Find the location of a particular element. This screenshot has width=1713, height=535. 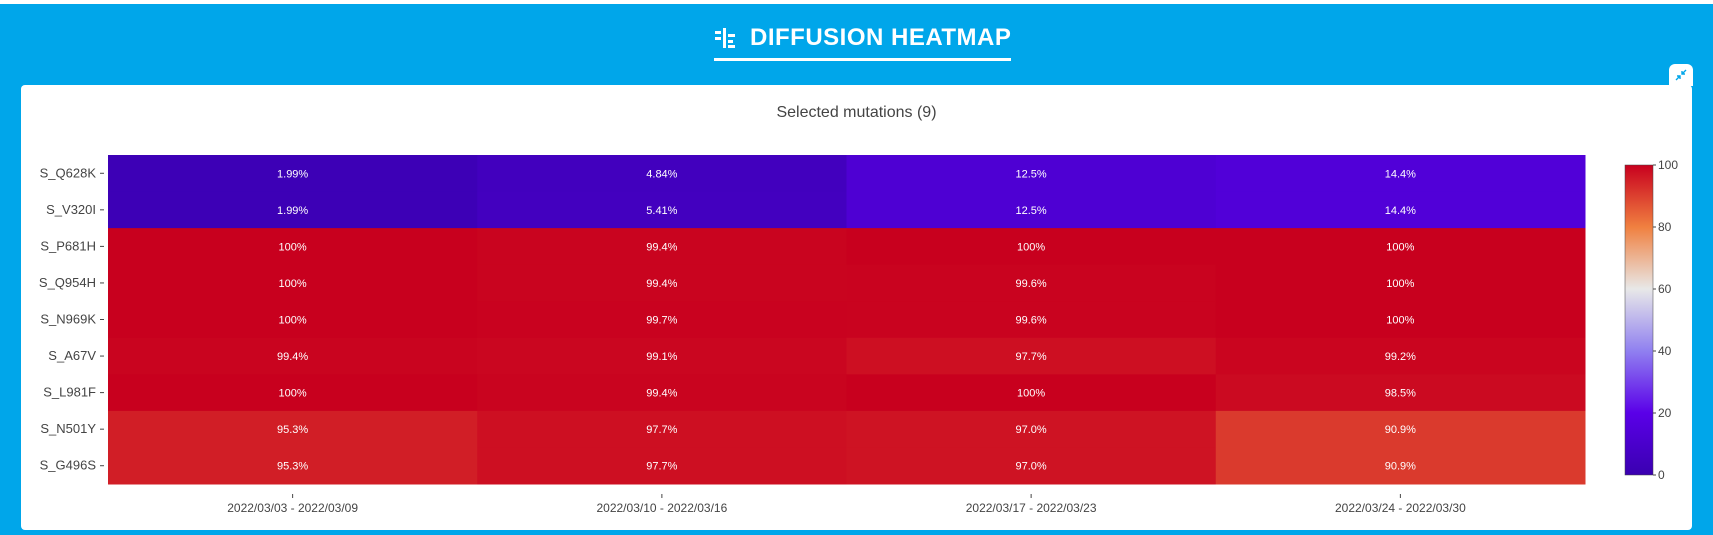

y-tick-label: S_N969K is located at coordinates (68, 319).